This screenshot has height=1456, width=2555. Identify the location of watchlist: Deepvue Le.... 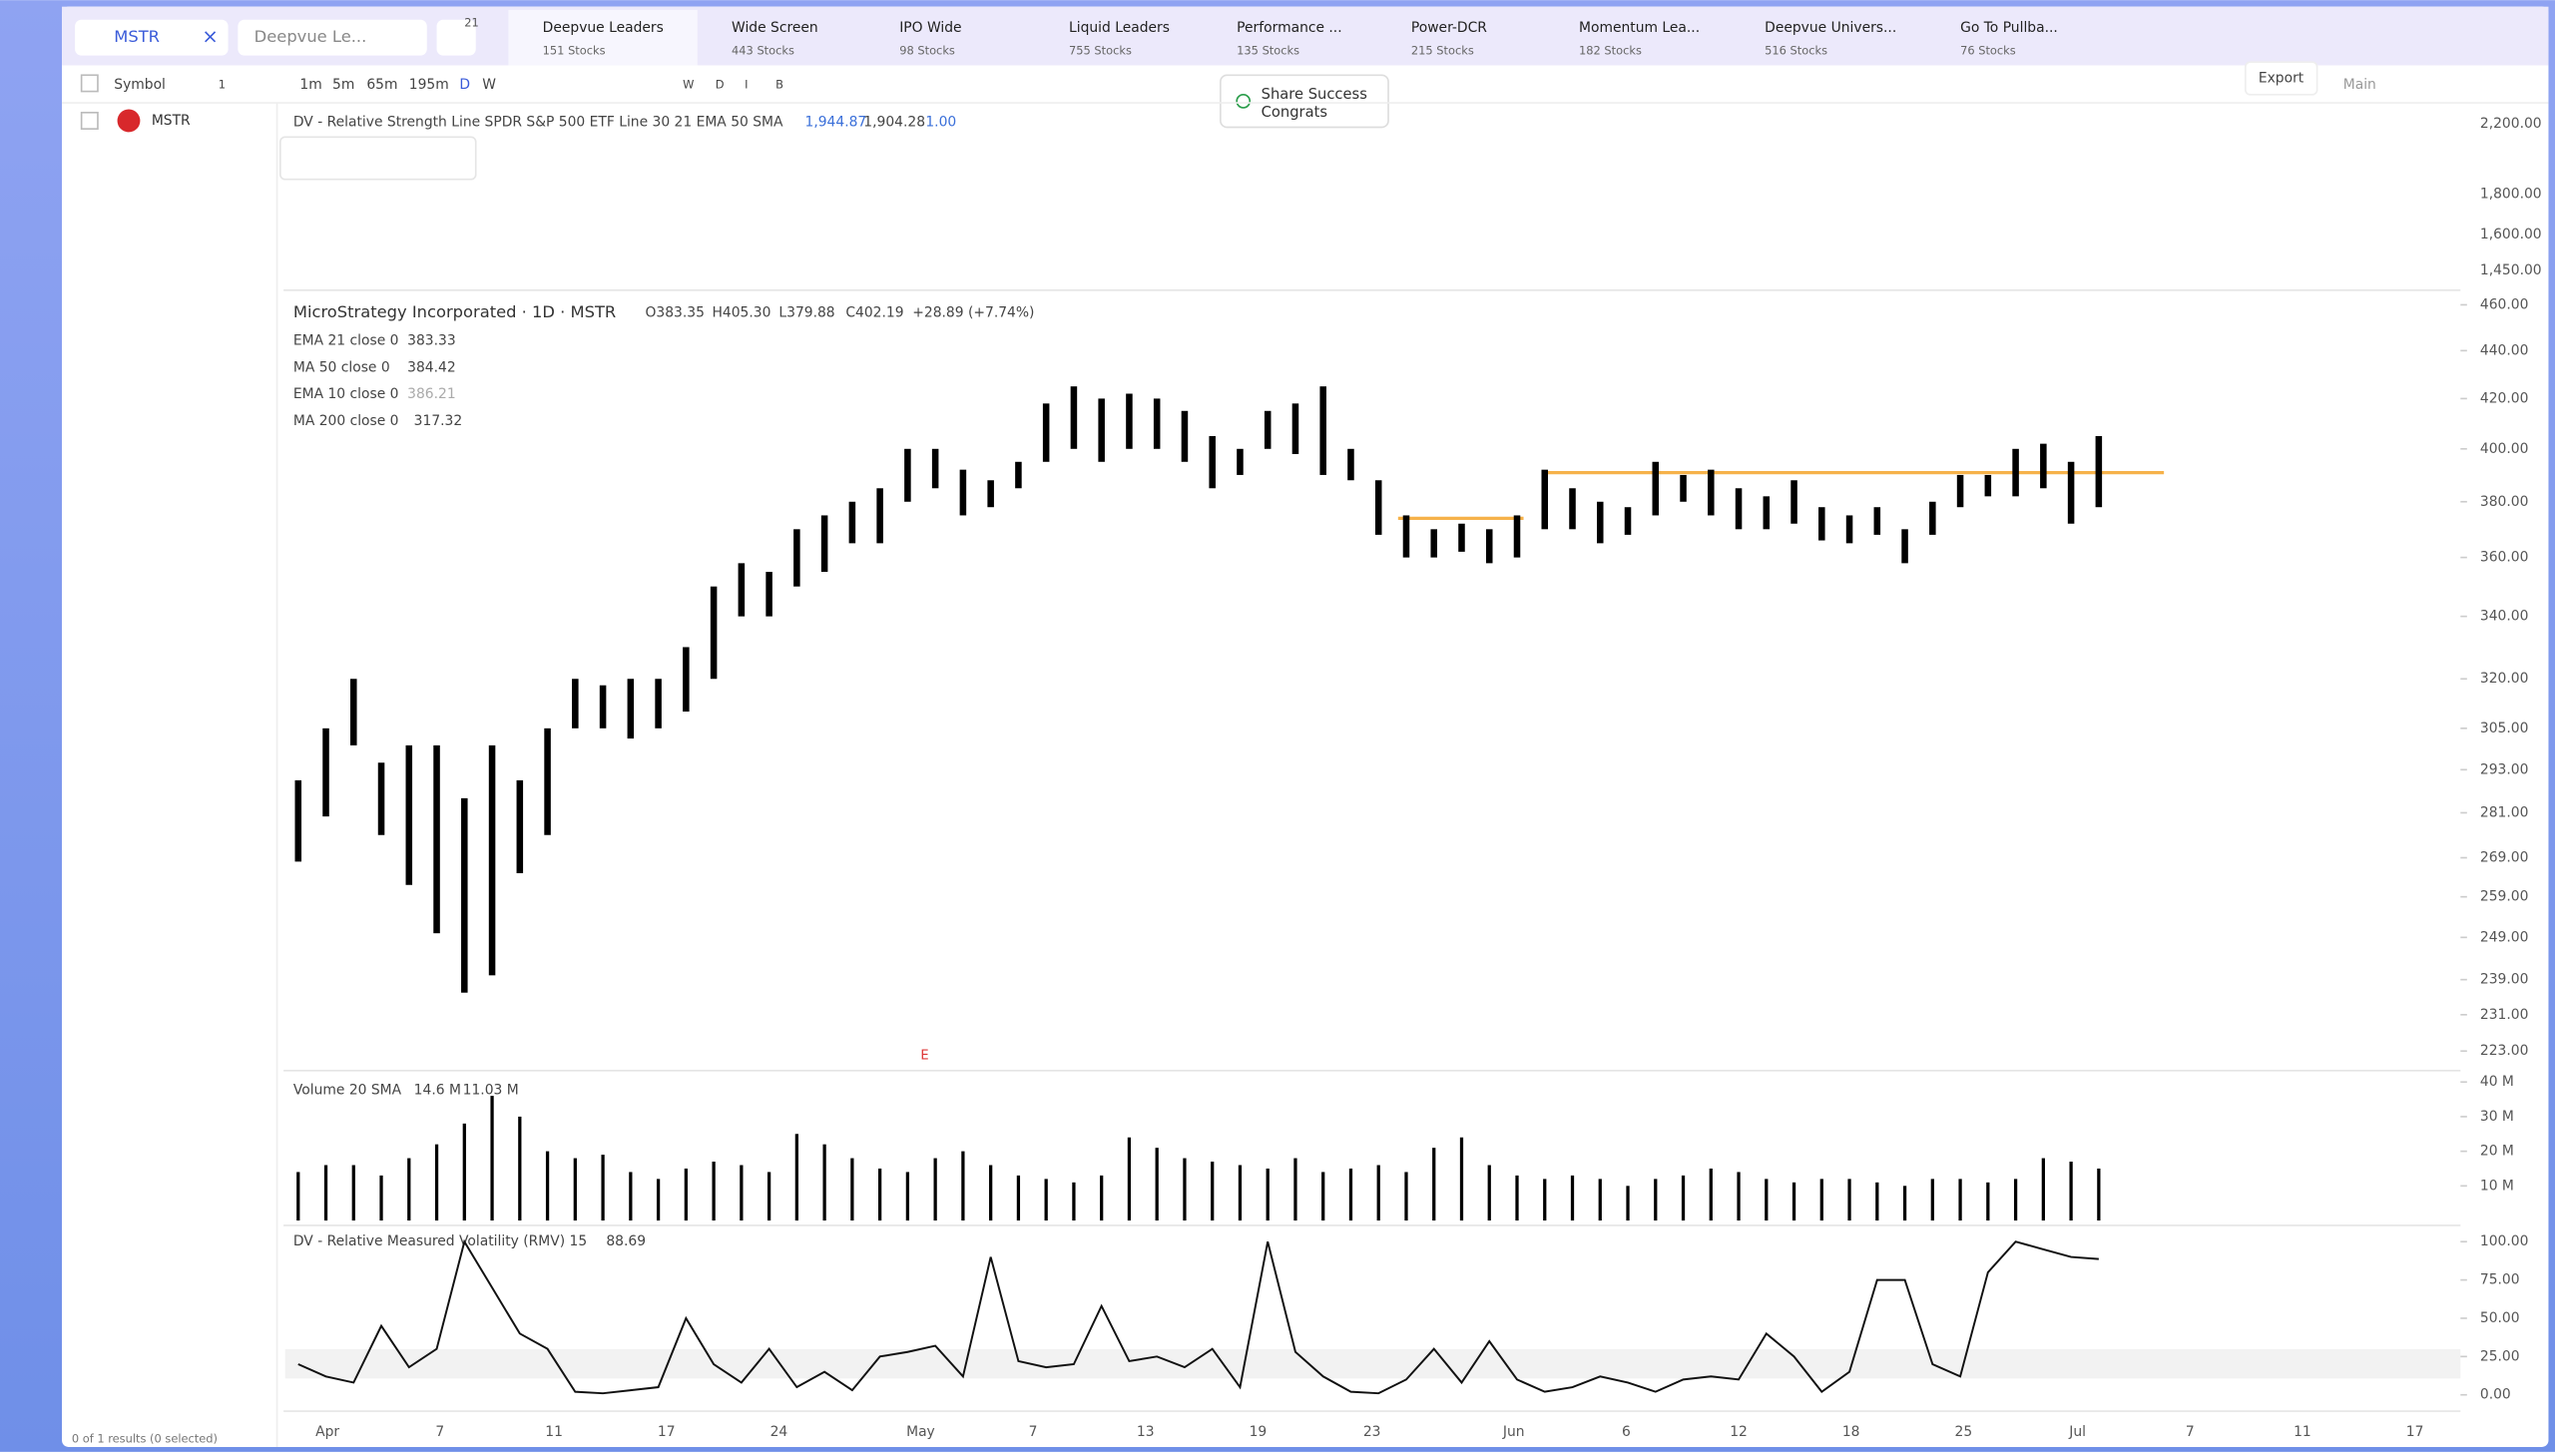
(311, 36).